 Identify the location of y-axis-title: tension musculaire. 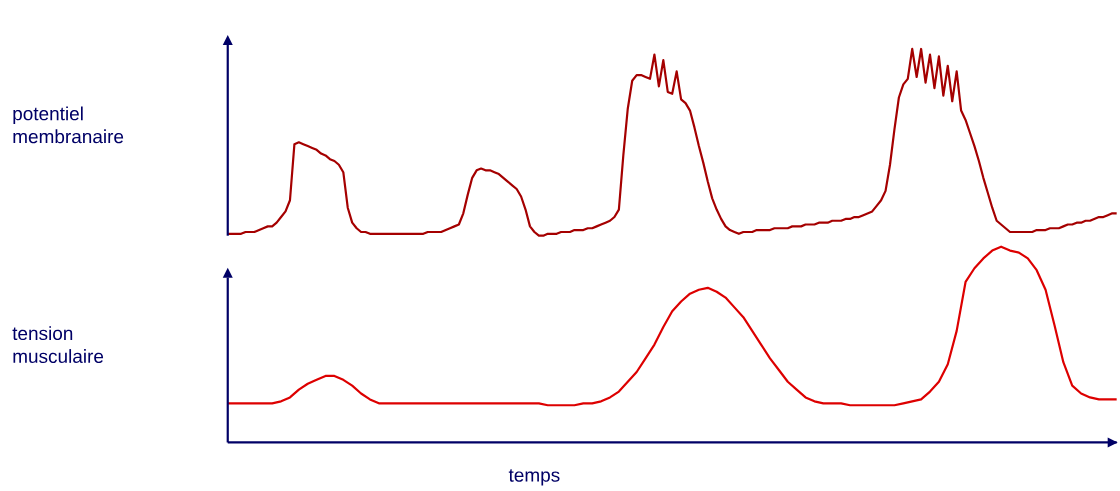
(58, 344).